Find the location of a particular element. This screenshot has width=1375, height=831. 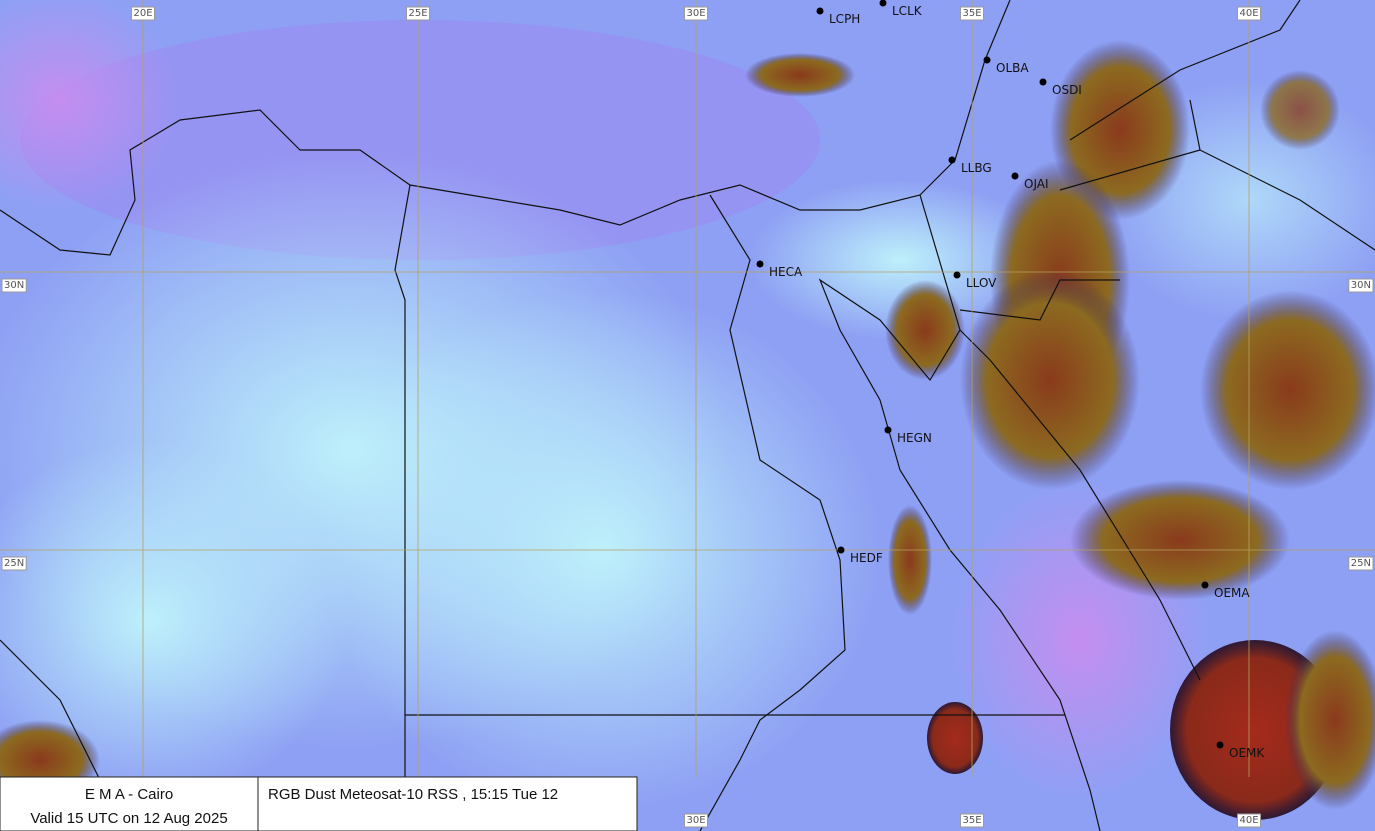

station-label: LLBG is located at coordinates (976, 168).